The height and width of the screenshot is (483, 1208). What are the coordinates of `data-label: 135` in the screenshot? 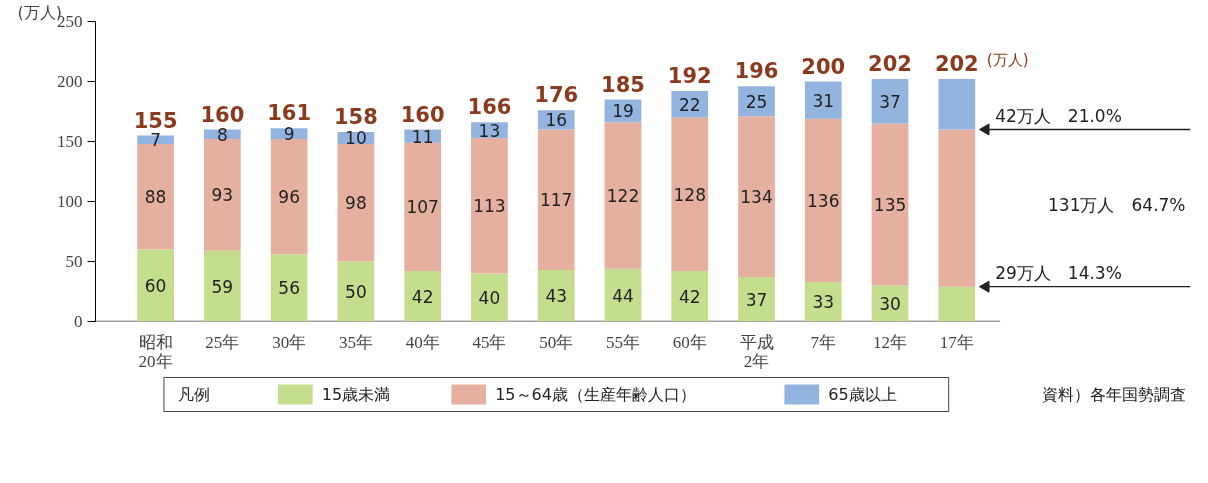 It's located at (890, 205).